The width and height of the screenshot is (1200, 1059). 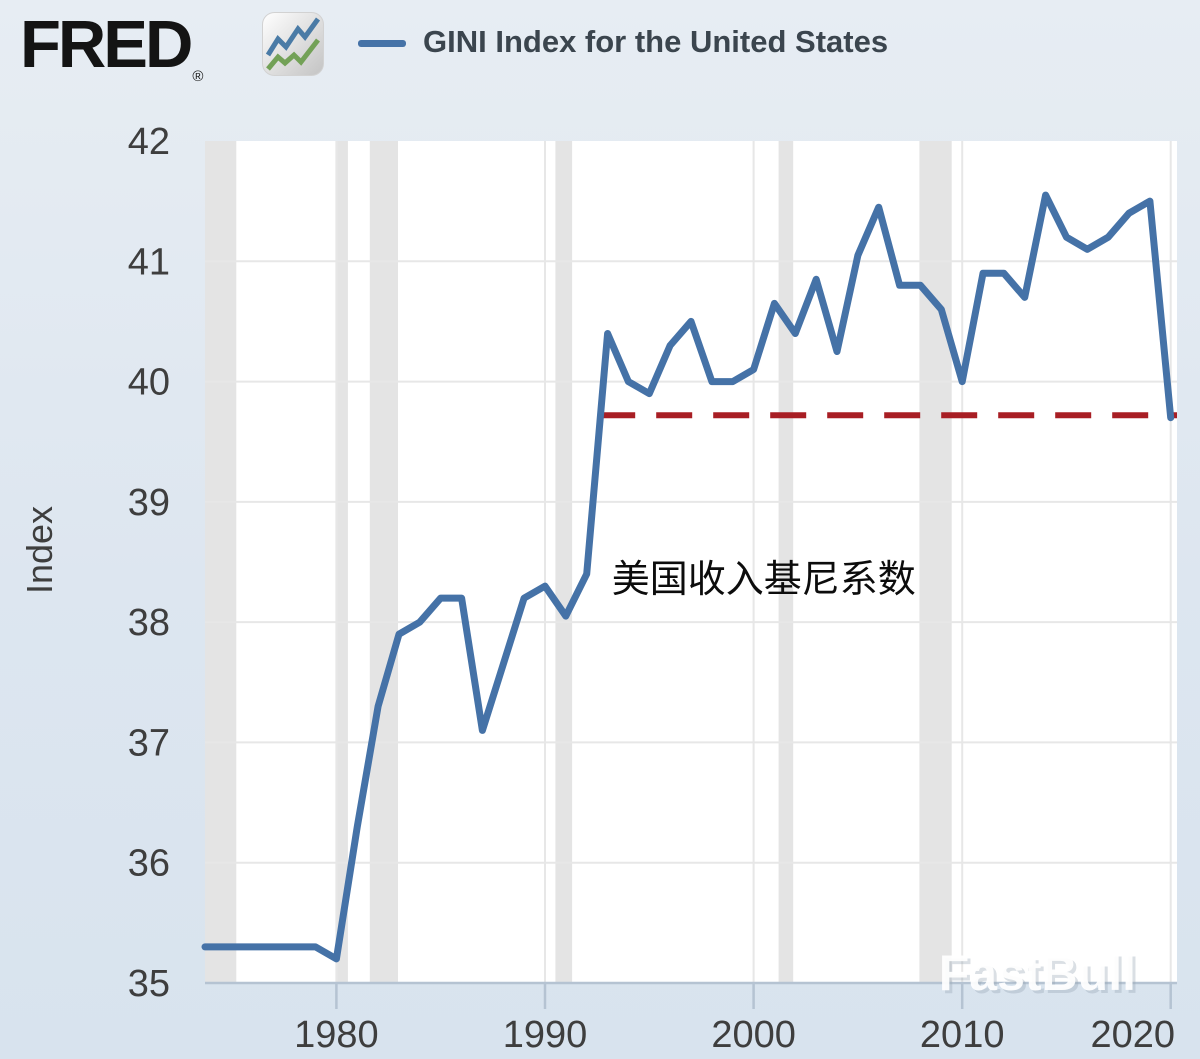 I want to click on x-tick-label: 1990, so click(x=545, y=1035).